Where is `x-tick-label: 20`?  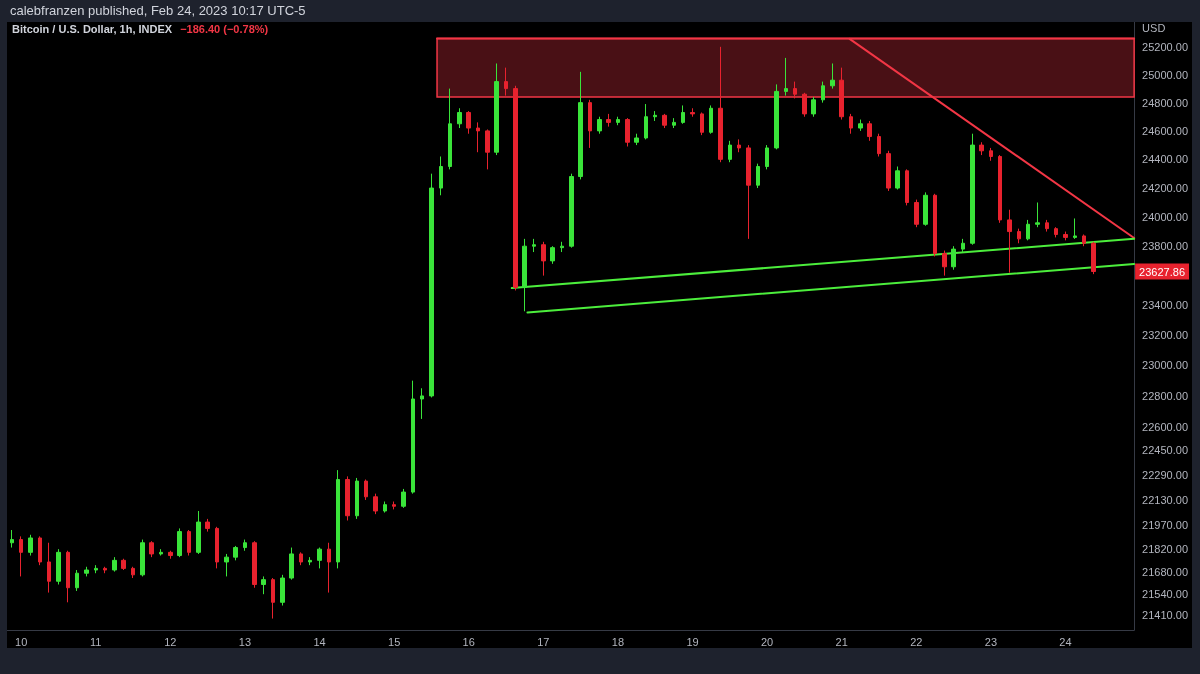 x-tick-label: 20 is located at coordinates (767, 641).